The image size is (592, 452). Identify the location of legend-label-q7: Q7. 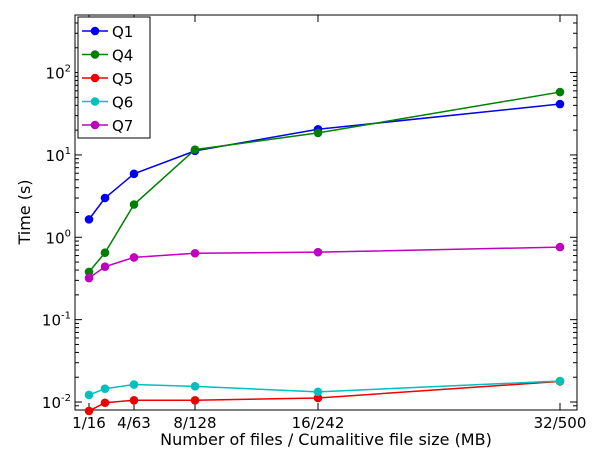
(122, 126).